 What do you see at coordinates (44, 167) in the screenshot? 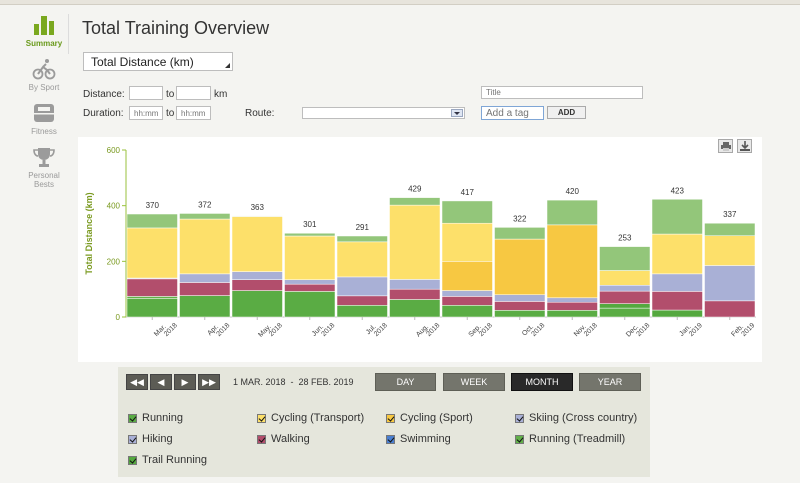
I see `sidebar-item-personal-bests: Personal Bests` at bounding box center [44, 167].